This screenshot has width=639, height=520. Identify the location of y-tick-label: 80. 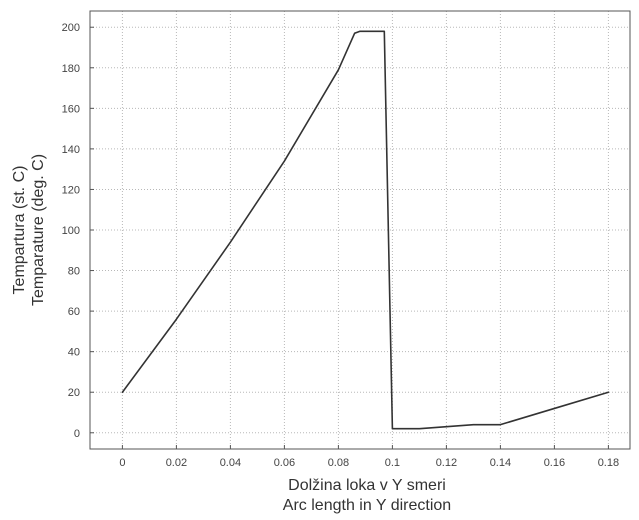
(74, 272).